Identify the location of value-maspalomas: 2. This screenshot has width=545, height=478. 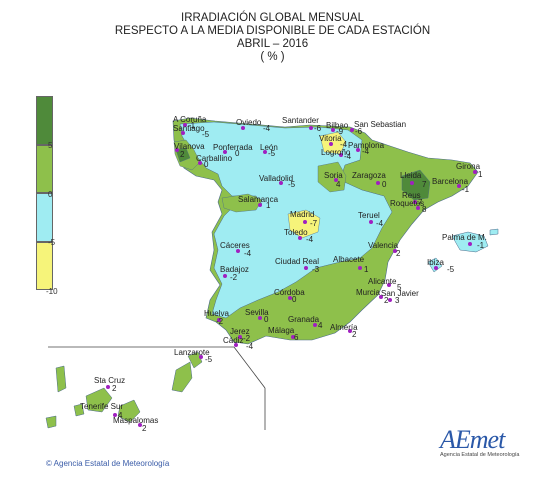
(144, 428).